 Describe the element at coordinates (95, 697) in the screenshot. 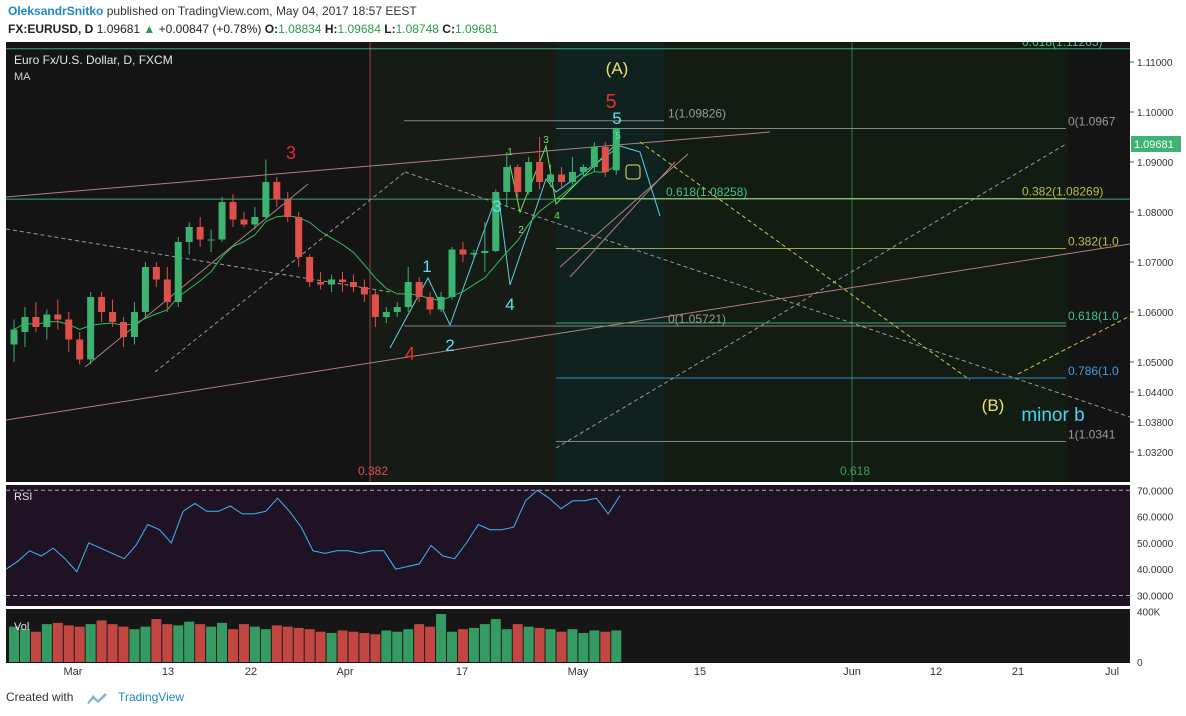

I see `footer: Created with TradingView` at that location.